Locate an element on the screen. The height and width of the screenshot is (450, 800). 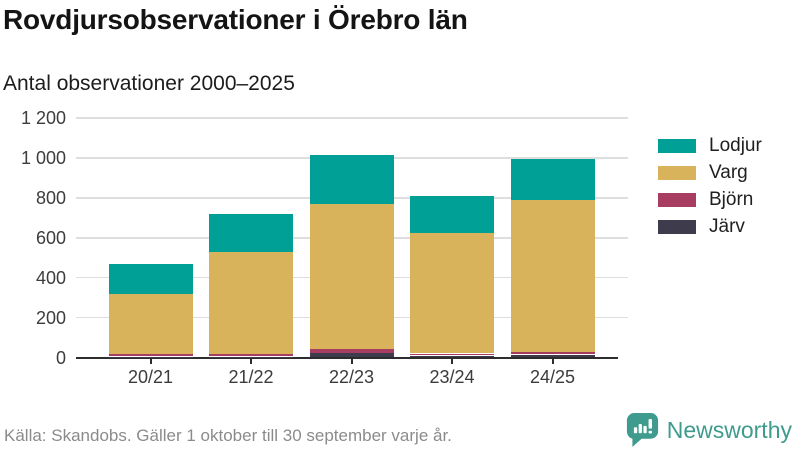
bar-segment-23-24-björn is located at coordinates (452, 354).